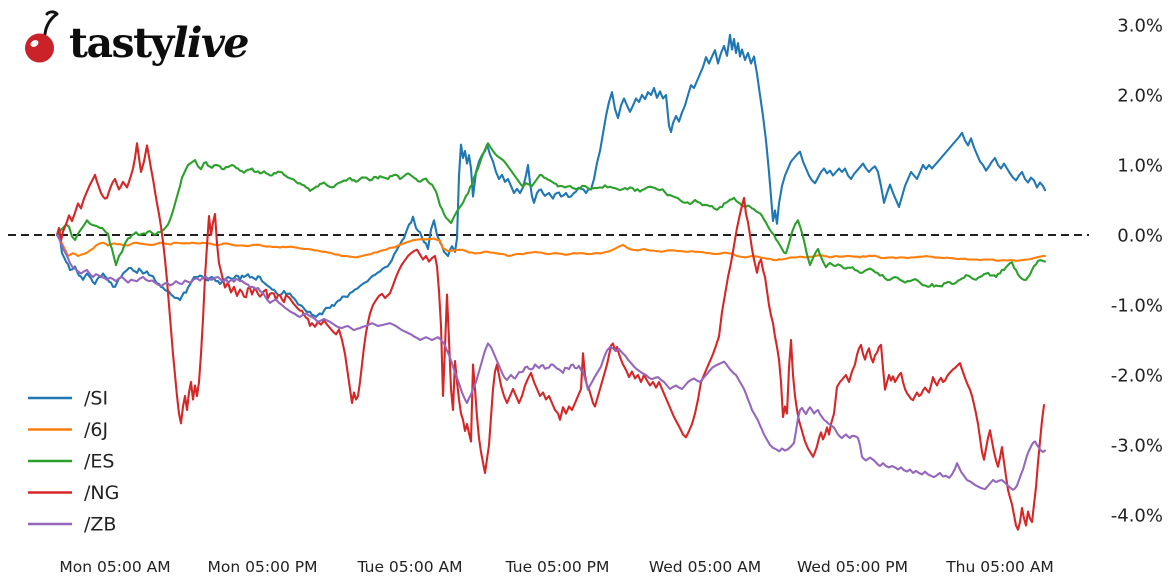 The image size is (1170, 582). What do you see at coordinates (96, 399) in the screenshot?
I see `legend-label-si: /SI` at bounding box center [96, 399].